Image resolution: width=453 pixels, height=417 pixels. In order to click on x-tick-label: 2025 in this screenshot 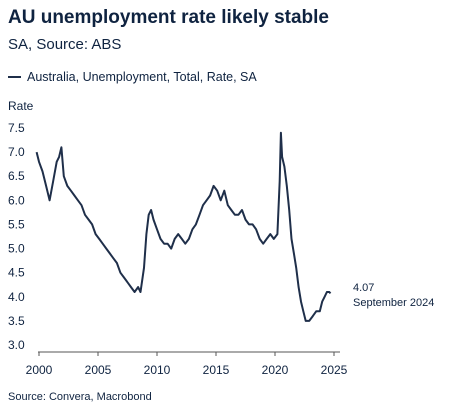, I will do `click(334, 370)`.